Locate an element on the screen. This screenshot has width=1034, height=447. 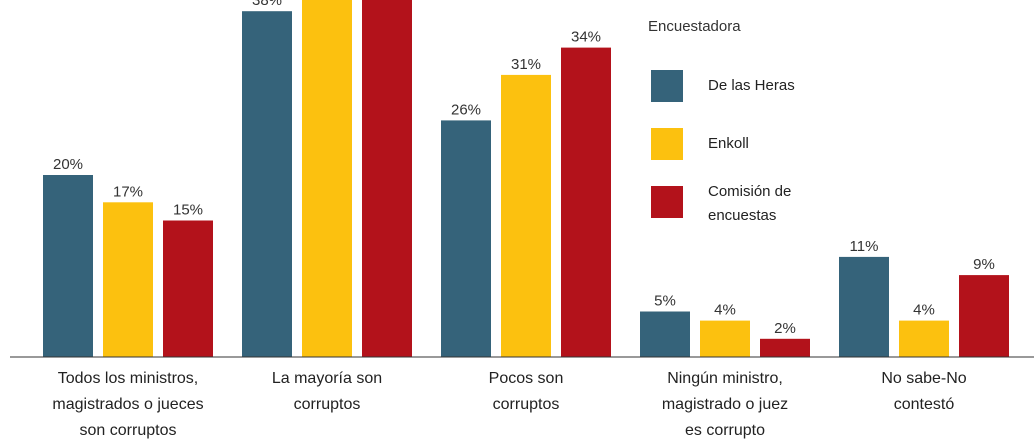
data-label: 11% is located at coordinates (864, 246).